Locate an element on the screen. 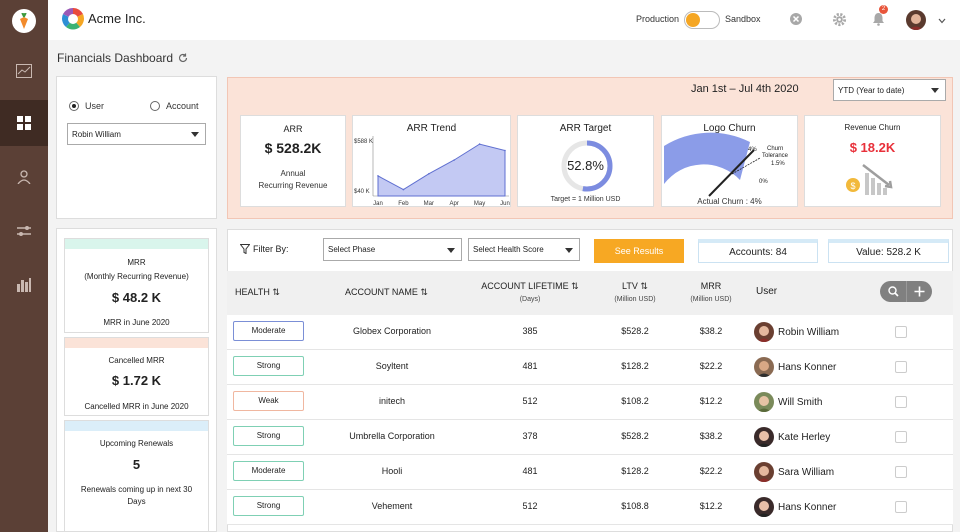 This screenshot has width=960, height=532. user-cell: Kate Herley is located at coordinates (792, 437).